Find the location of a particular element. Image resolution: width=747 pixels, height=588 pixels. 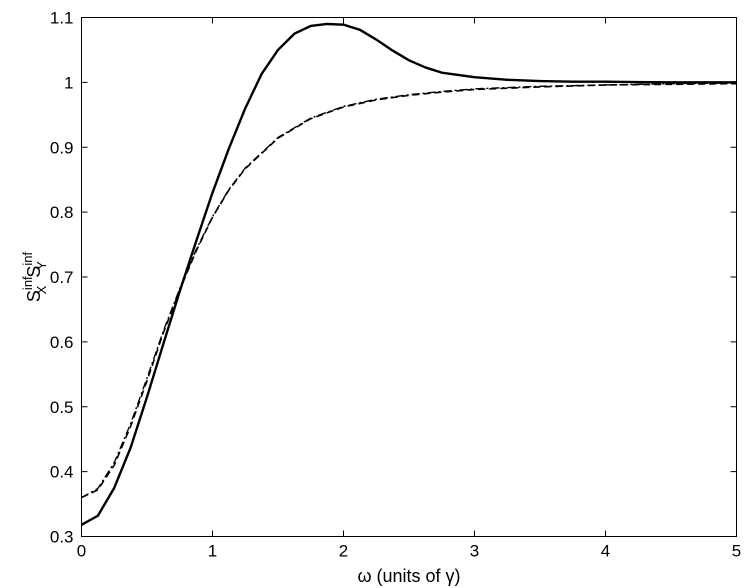

y-tick-label: 1.1 is located at coordinates (62, 18).